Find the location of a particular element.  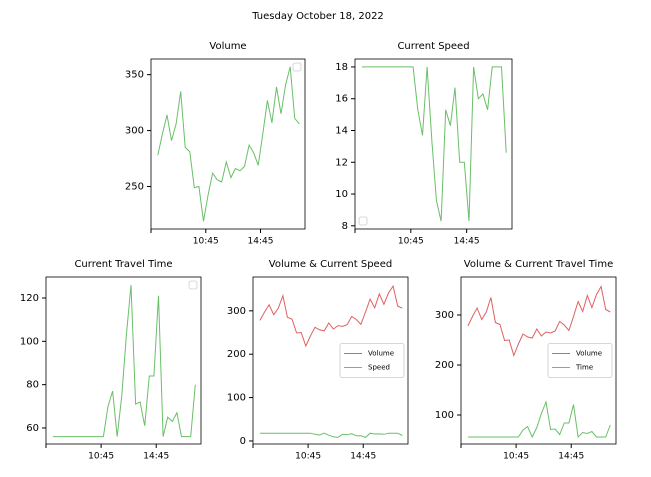

y-tick-label: 80 is located at coordinates (32, 385).